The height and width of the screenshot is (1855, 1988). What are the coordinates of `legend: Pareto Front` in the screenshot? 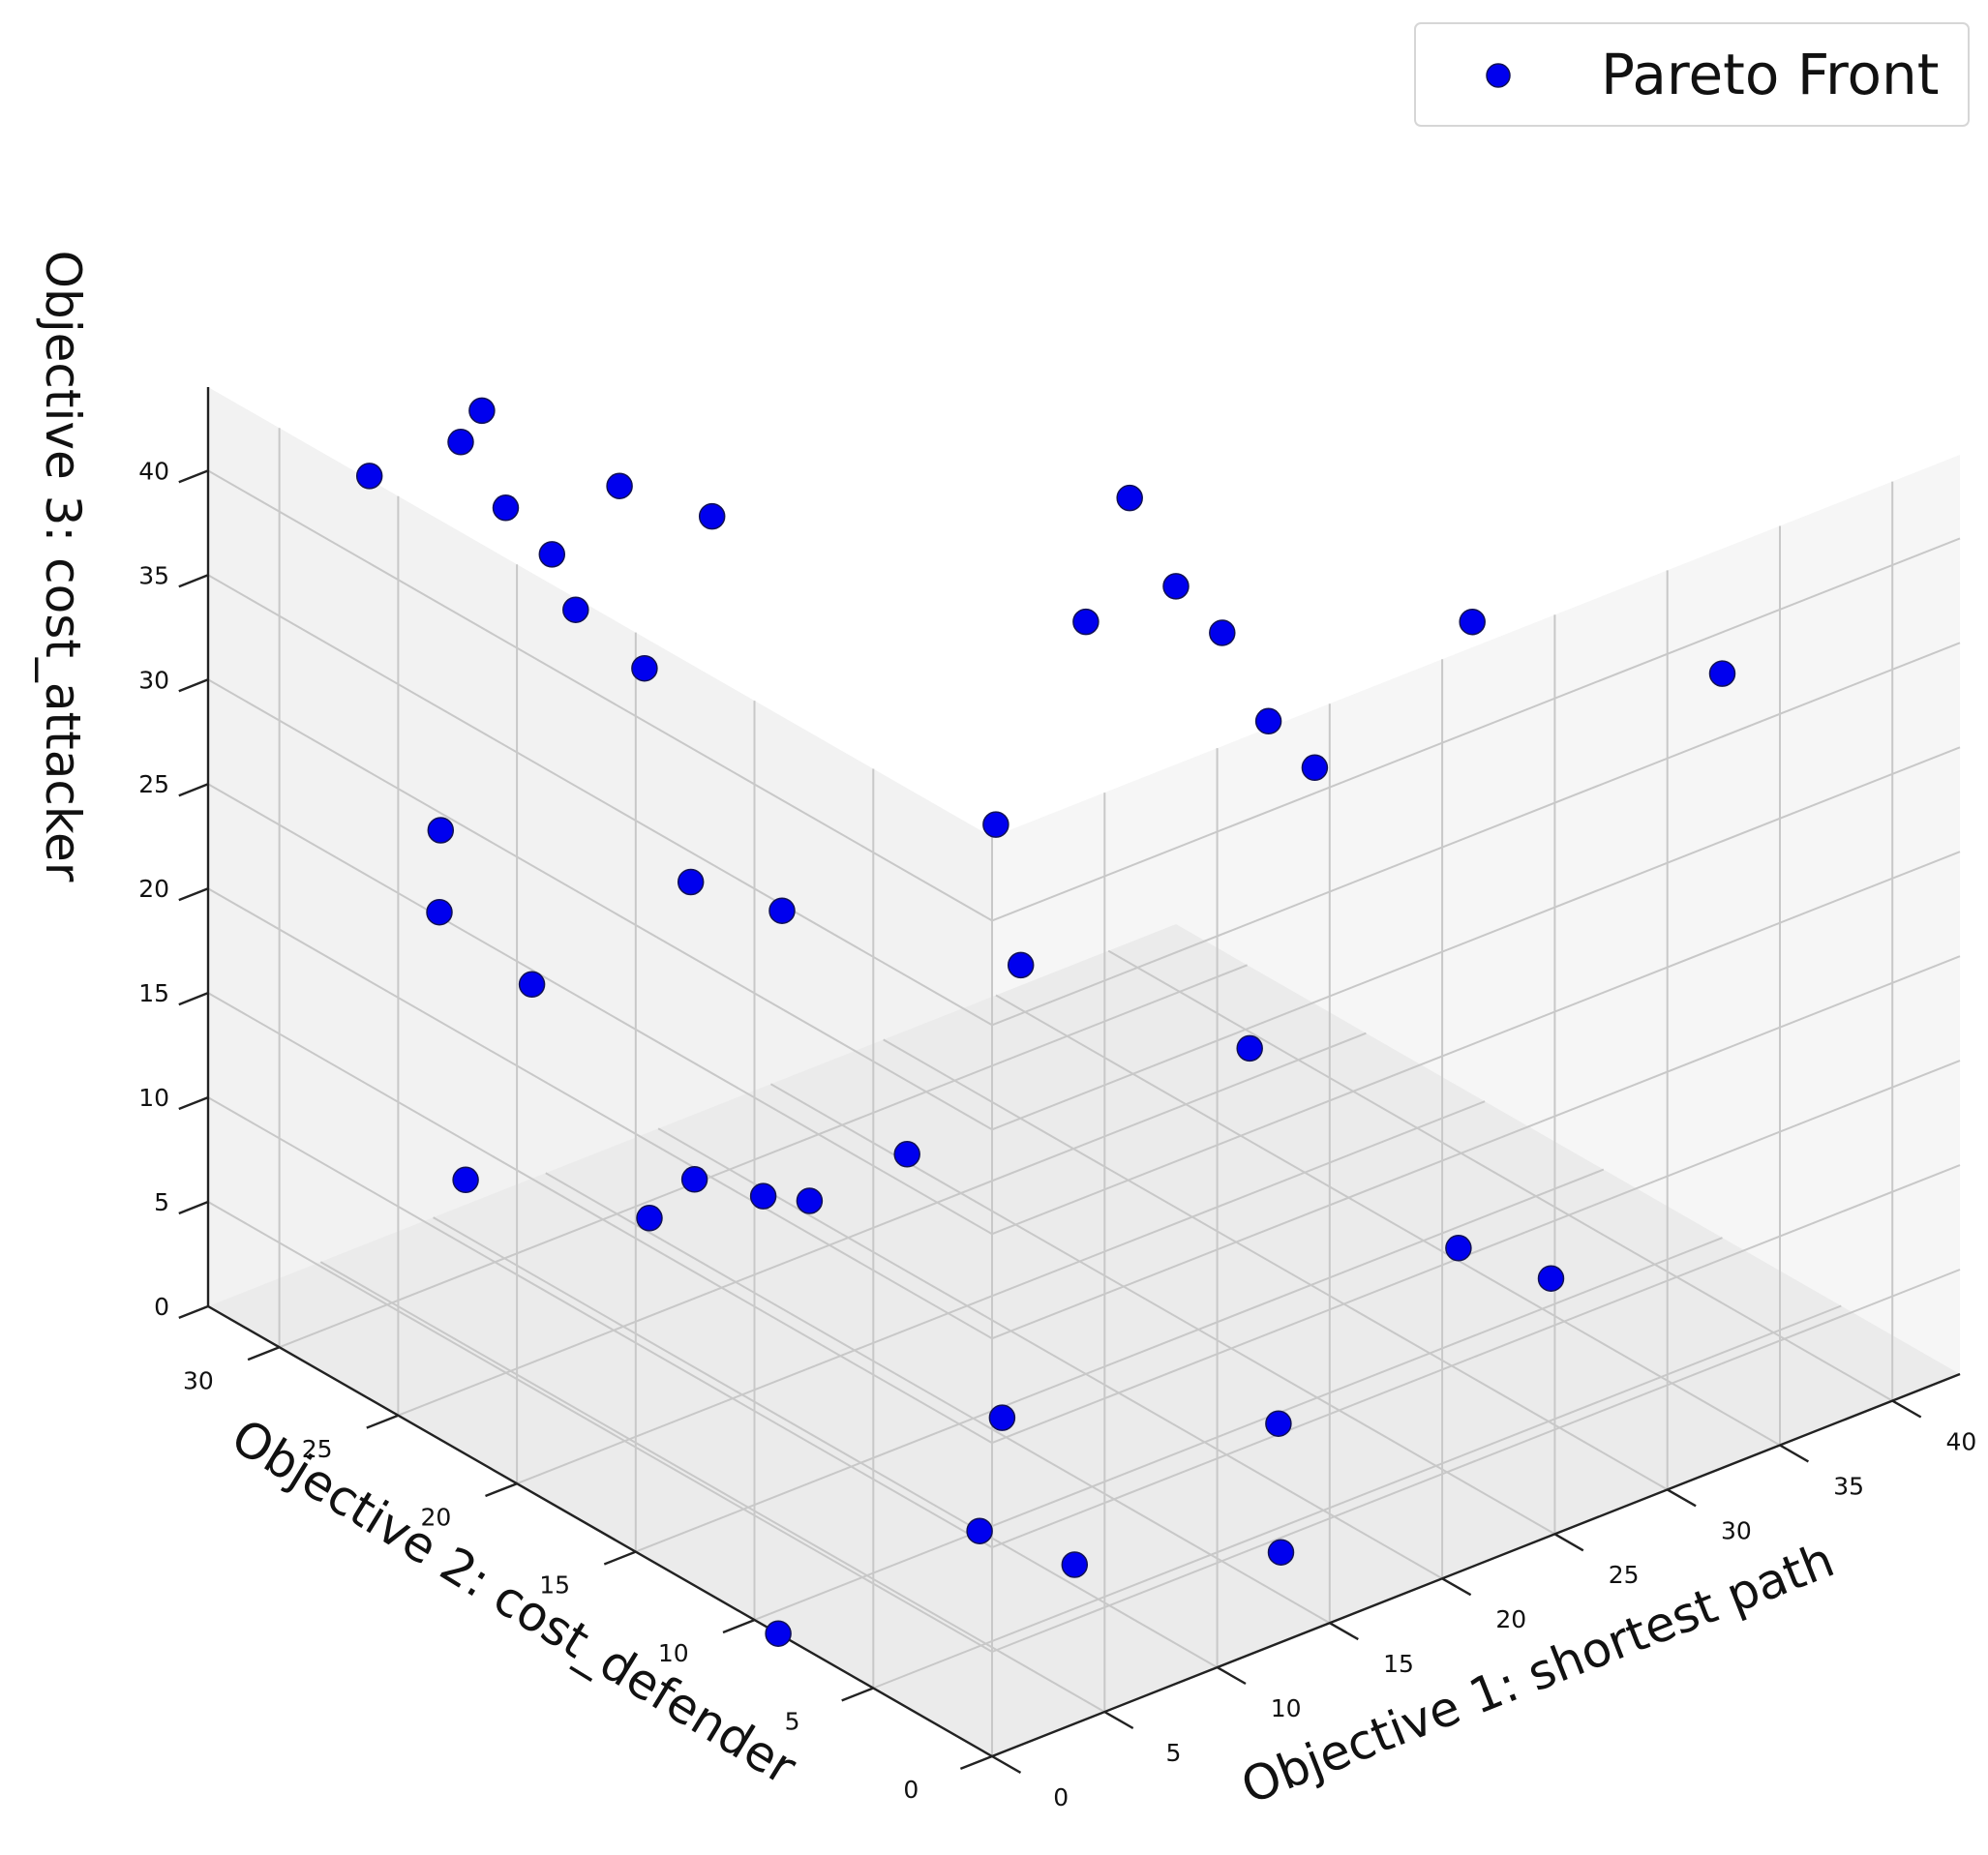 It's located at (1692, 74).